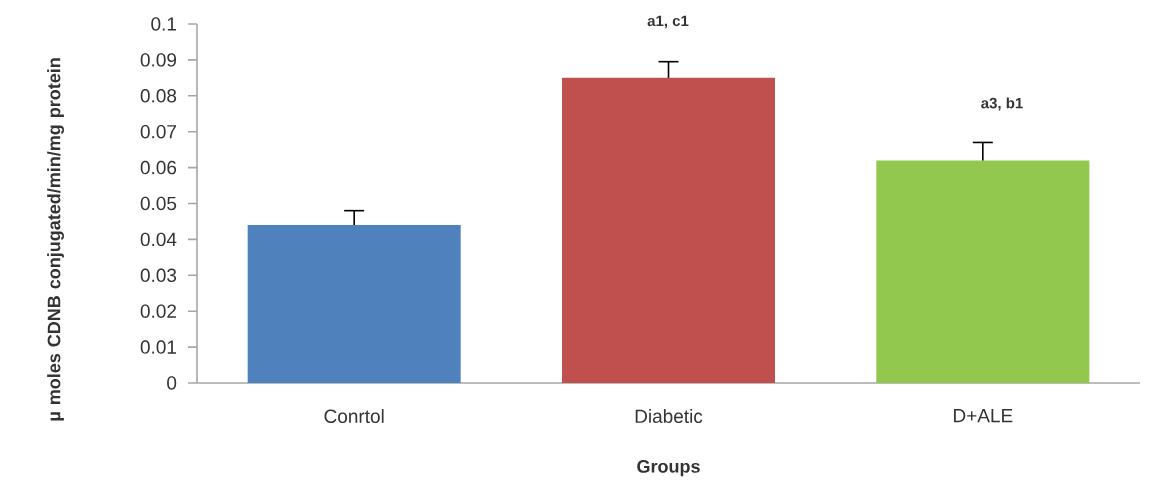  Describe the element at coordinates (668, 22) in the screenshot. I see `annotation: a1, c1` at that location.